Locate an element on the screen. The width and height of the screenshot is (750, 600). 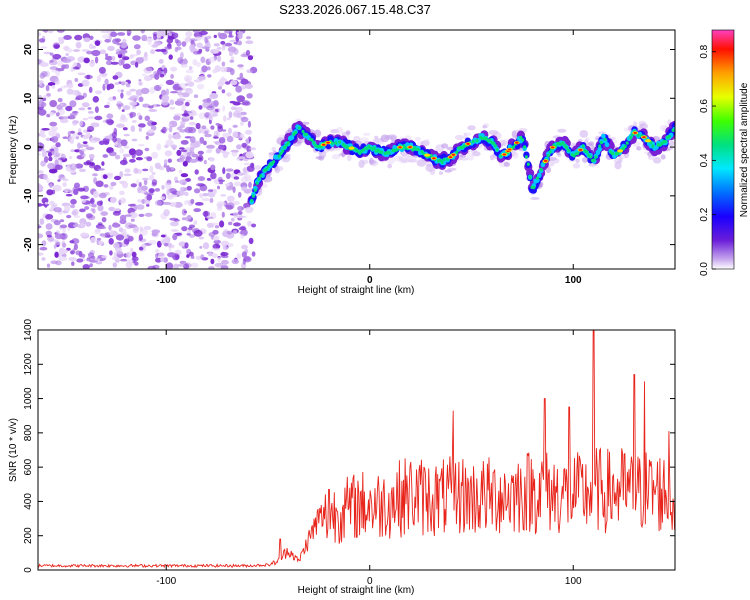
spectrogram-y-tick-label: 0 is located at coordinates (28, 147).